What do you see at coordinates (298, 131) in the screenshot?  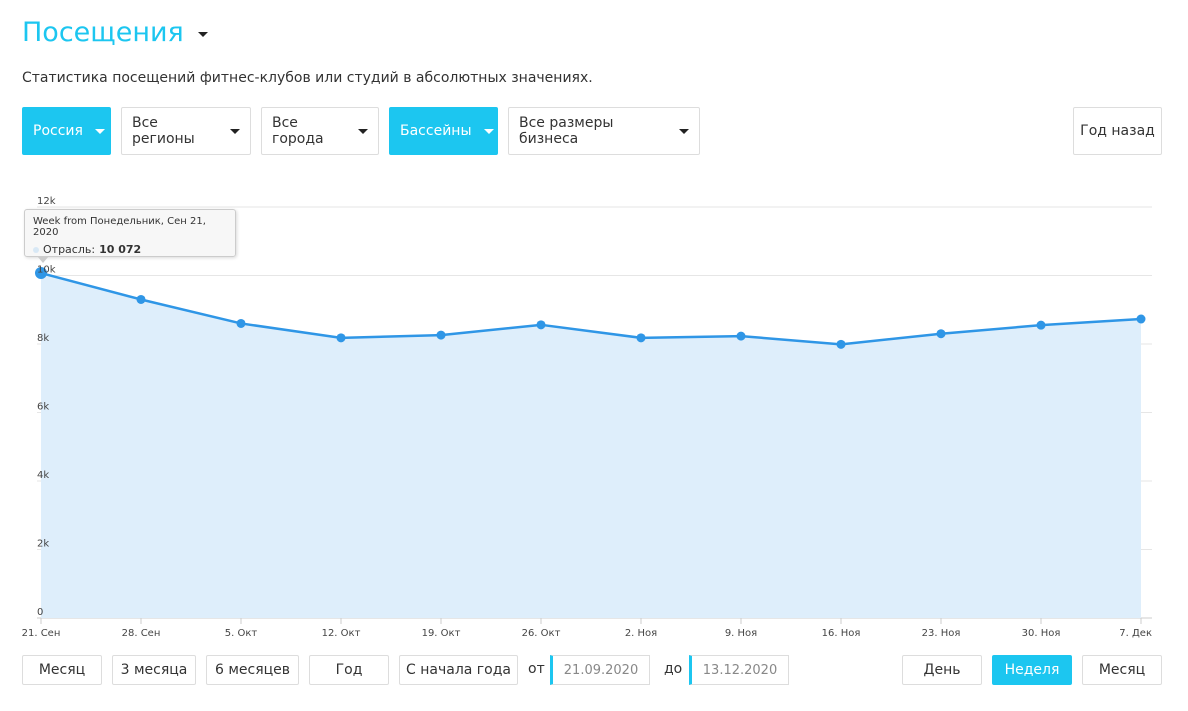 I see `city-dropdown-label: Все города` at bounding box center [298, 131].